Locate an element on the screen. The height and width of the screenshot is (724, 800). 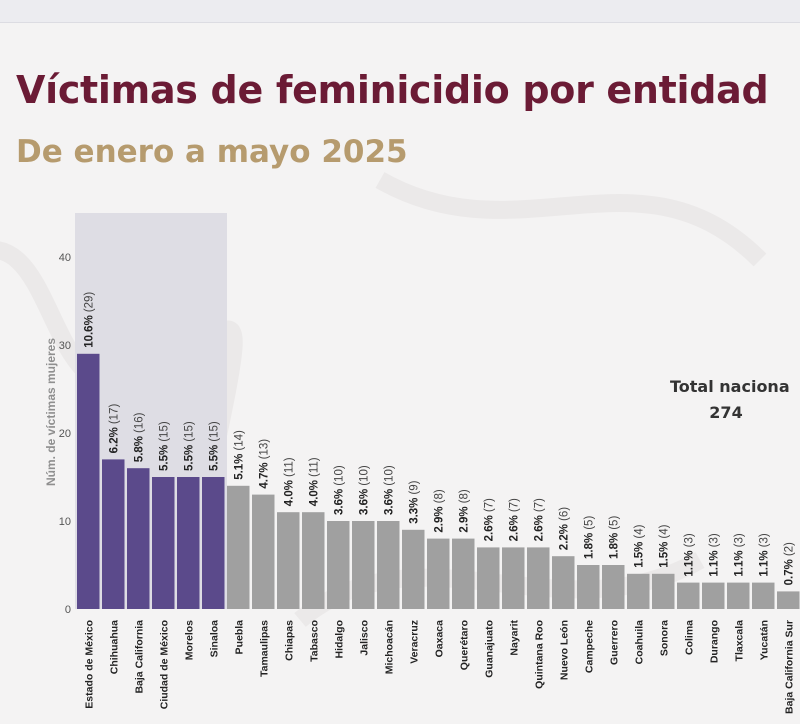
y-tick-label: 20 is located at coordinates (65, 434).